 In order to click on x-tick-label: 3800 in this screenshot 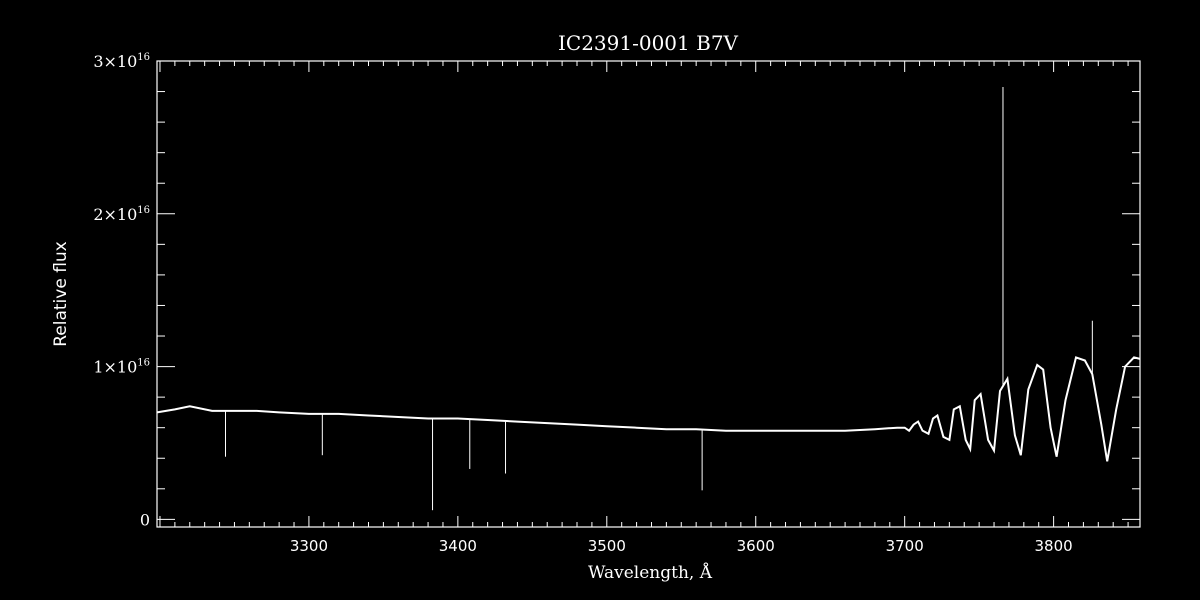, I will do `click(1054, 546)`.